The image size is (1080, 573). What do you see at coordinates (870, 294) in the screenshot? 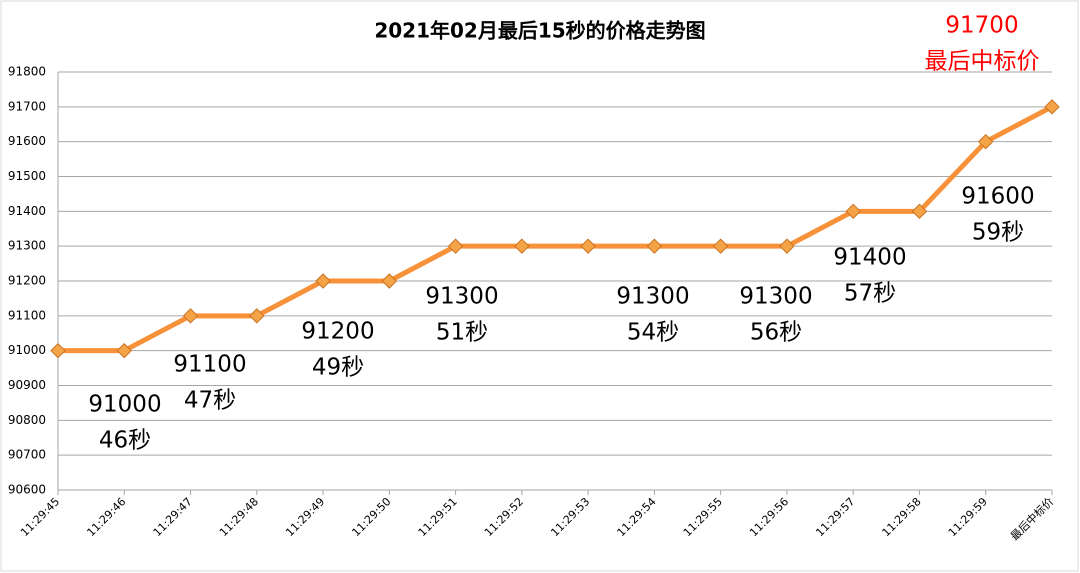
I see `annotation: 57秒` at bounding box center [870, 294].